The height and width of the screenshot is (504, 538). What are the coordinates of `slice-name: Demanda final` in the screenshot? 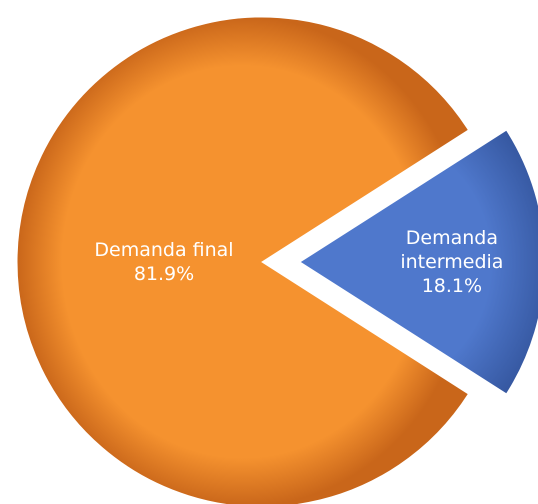 It's located at (164, 250).